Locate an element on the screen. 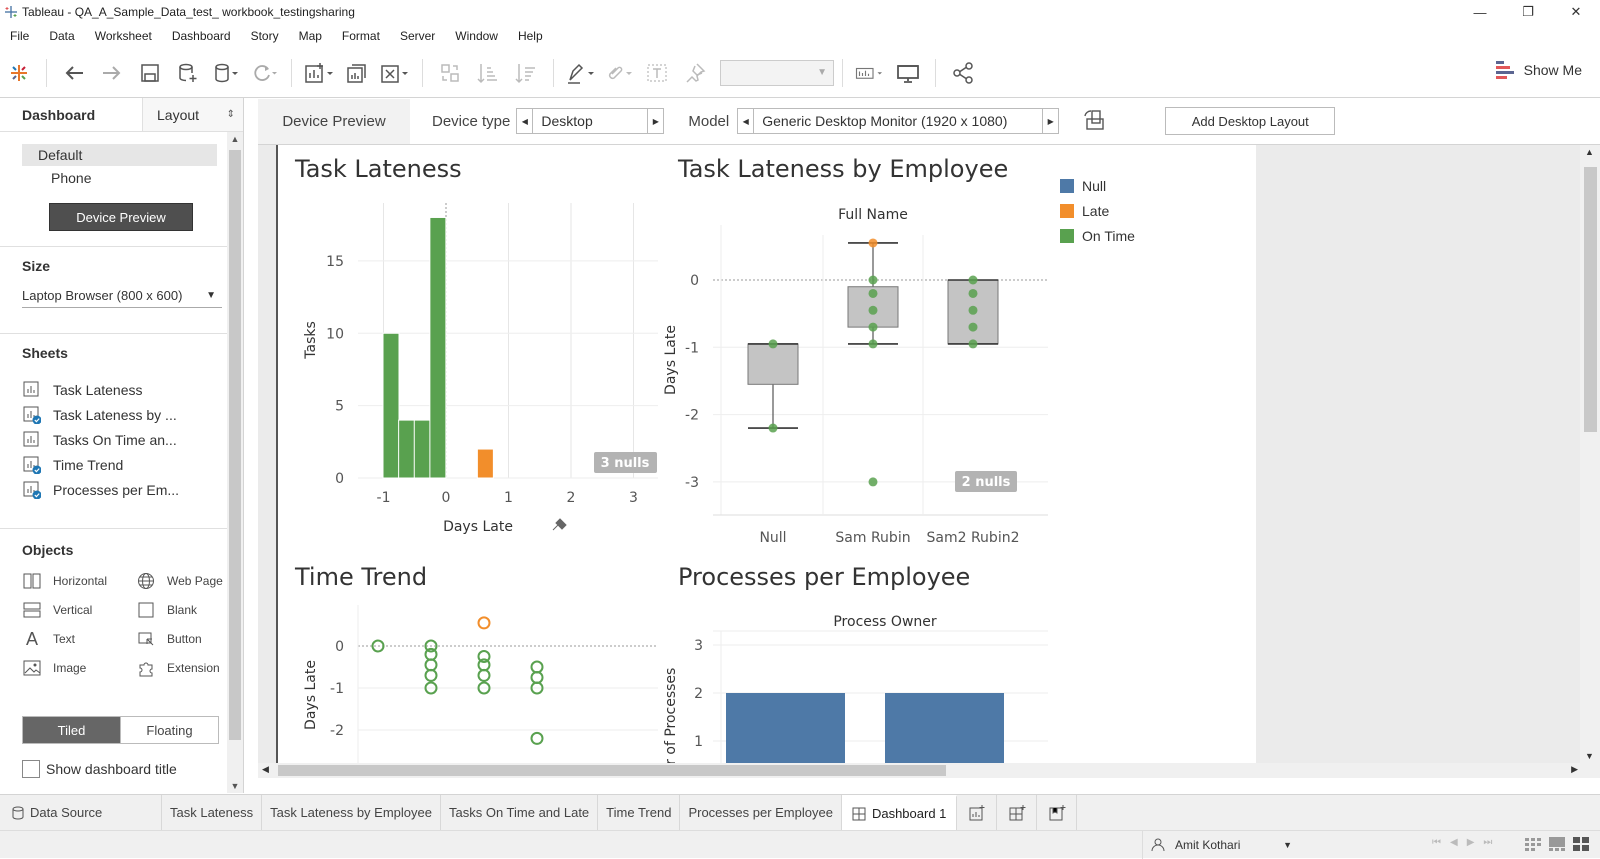 Image resolution: width=1600 pixels, height=859 pixels. show-title-option: Show dashboard title is located at coordinates (99, 769).